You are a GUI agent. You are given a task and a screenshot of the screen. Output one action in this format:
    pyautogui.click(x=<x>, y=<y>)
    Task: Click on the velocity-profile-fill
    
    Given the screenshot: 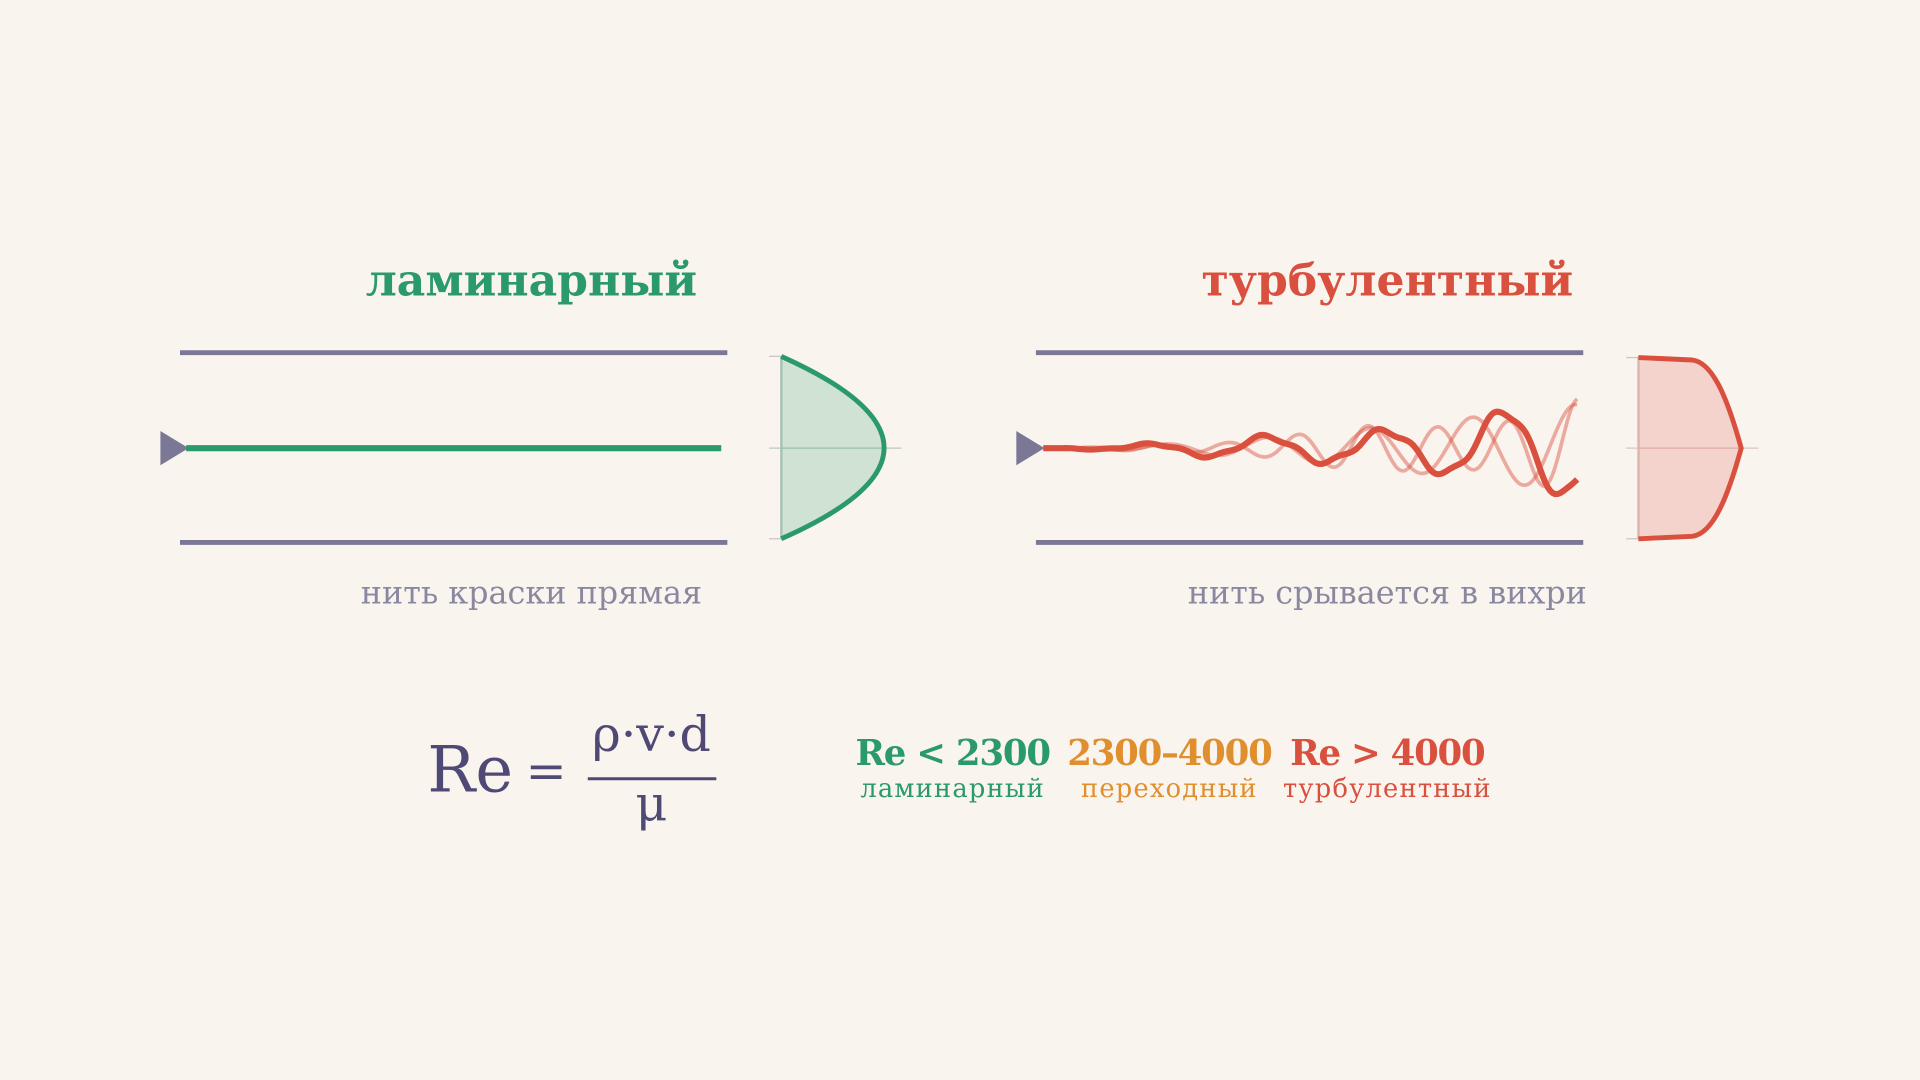 What is the action you would take?
    pyautogui.click(x=1690, y=448)
    